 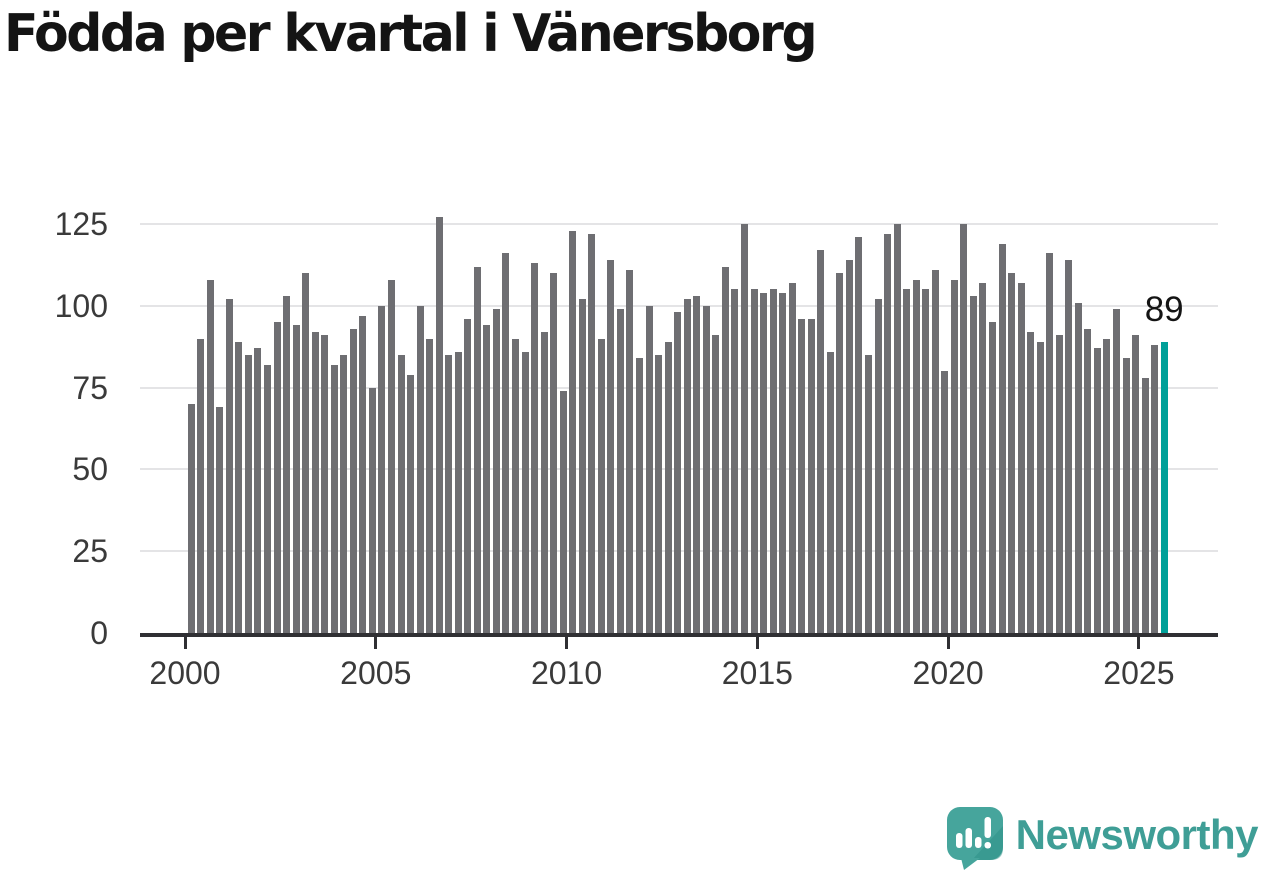 What do you see at coordinates (1137, 834) in the screenshot?
I see `newsworthy-wordmark: Newsworthy` at bounding box center [1137, 834].